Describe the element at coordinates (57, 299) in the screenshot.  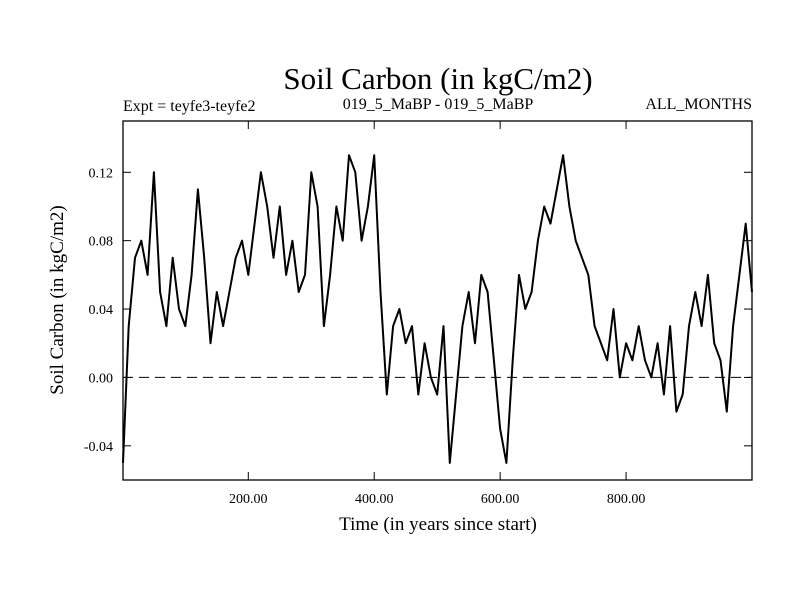
I see `y-axis-label: Soil Carbon (in kgC/m2)` at that location.